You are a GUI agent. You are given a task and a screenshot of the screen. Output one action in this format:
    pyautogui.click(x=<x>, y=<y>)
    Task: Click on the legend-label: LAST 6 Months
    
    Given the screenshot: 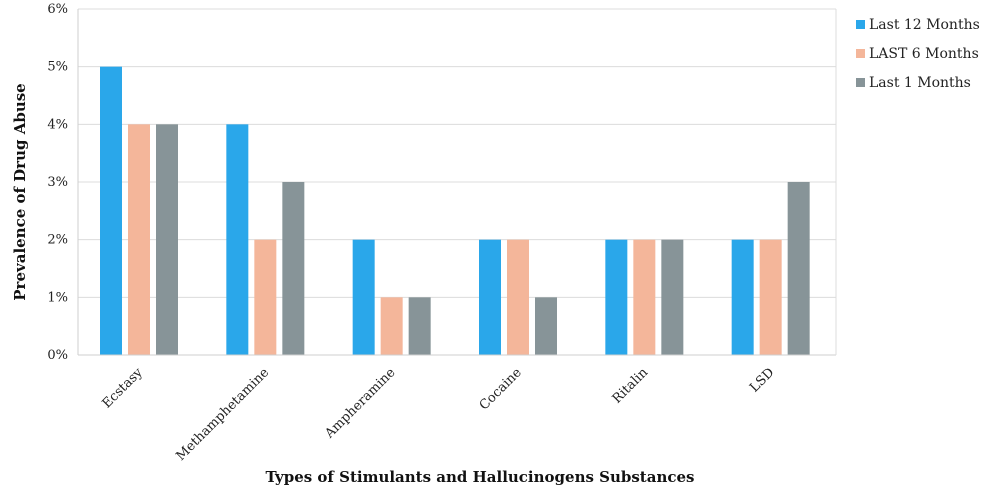 What is the action you would take?
    pyautogui.click(x=924, y=54)
    